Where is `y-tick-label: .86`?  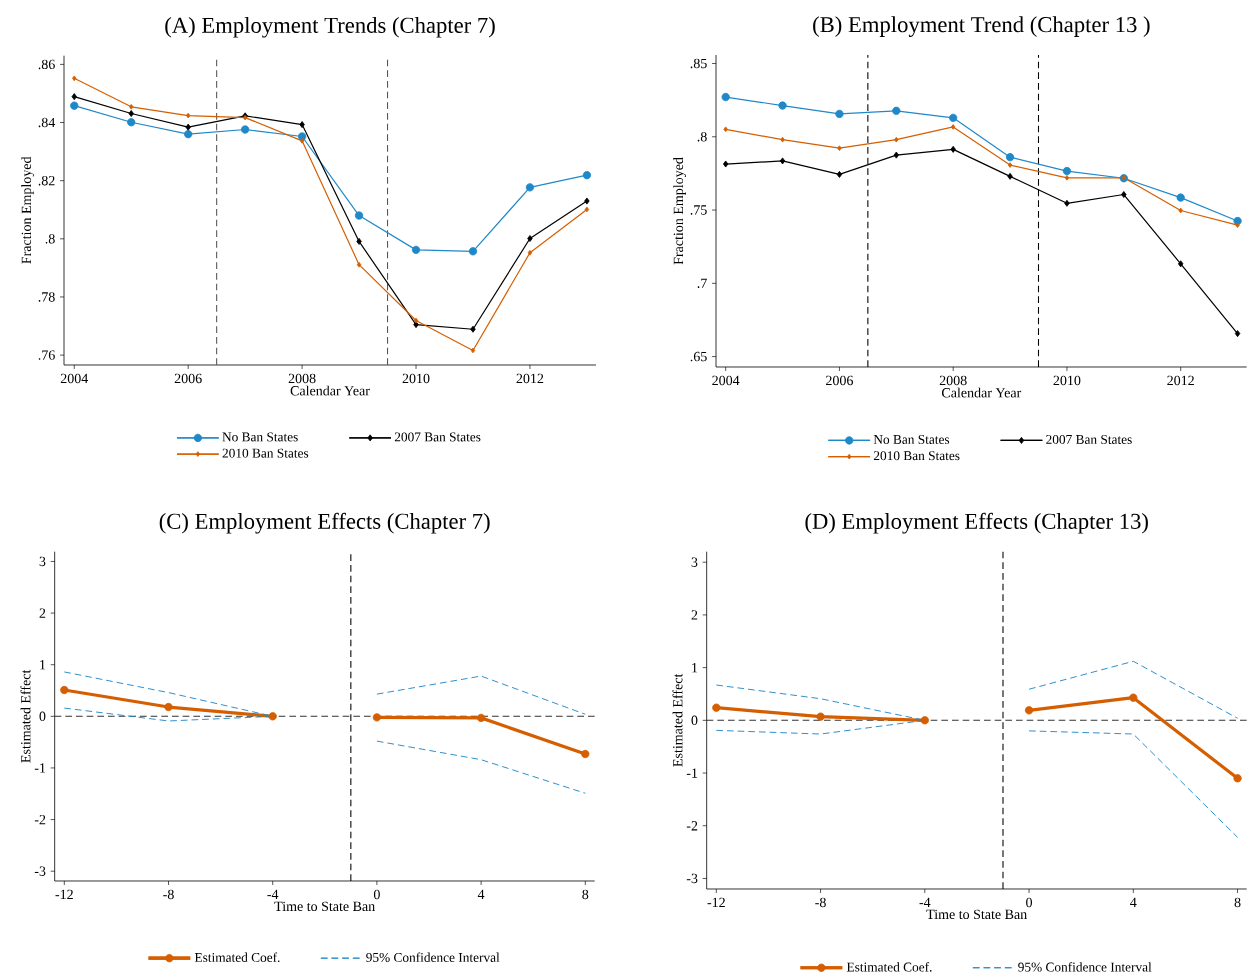 y-tick-label: .86 is located at coordinates (46, 64).